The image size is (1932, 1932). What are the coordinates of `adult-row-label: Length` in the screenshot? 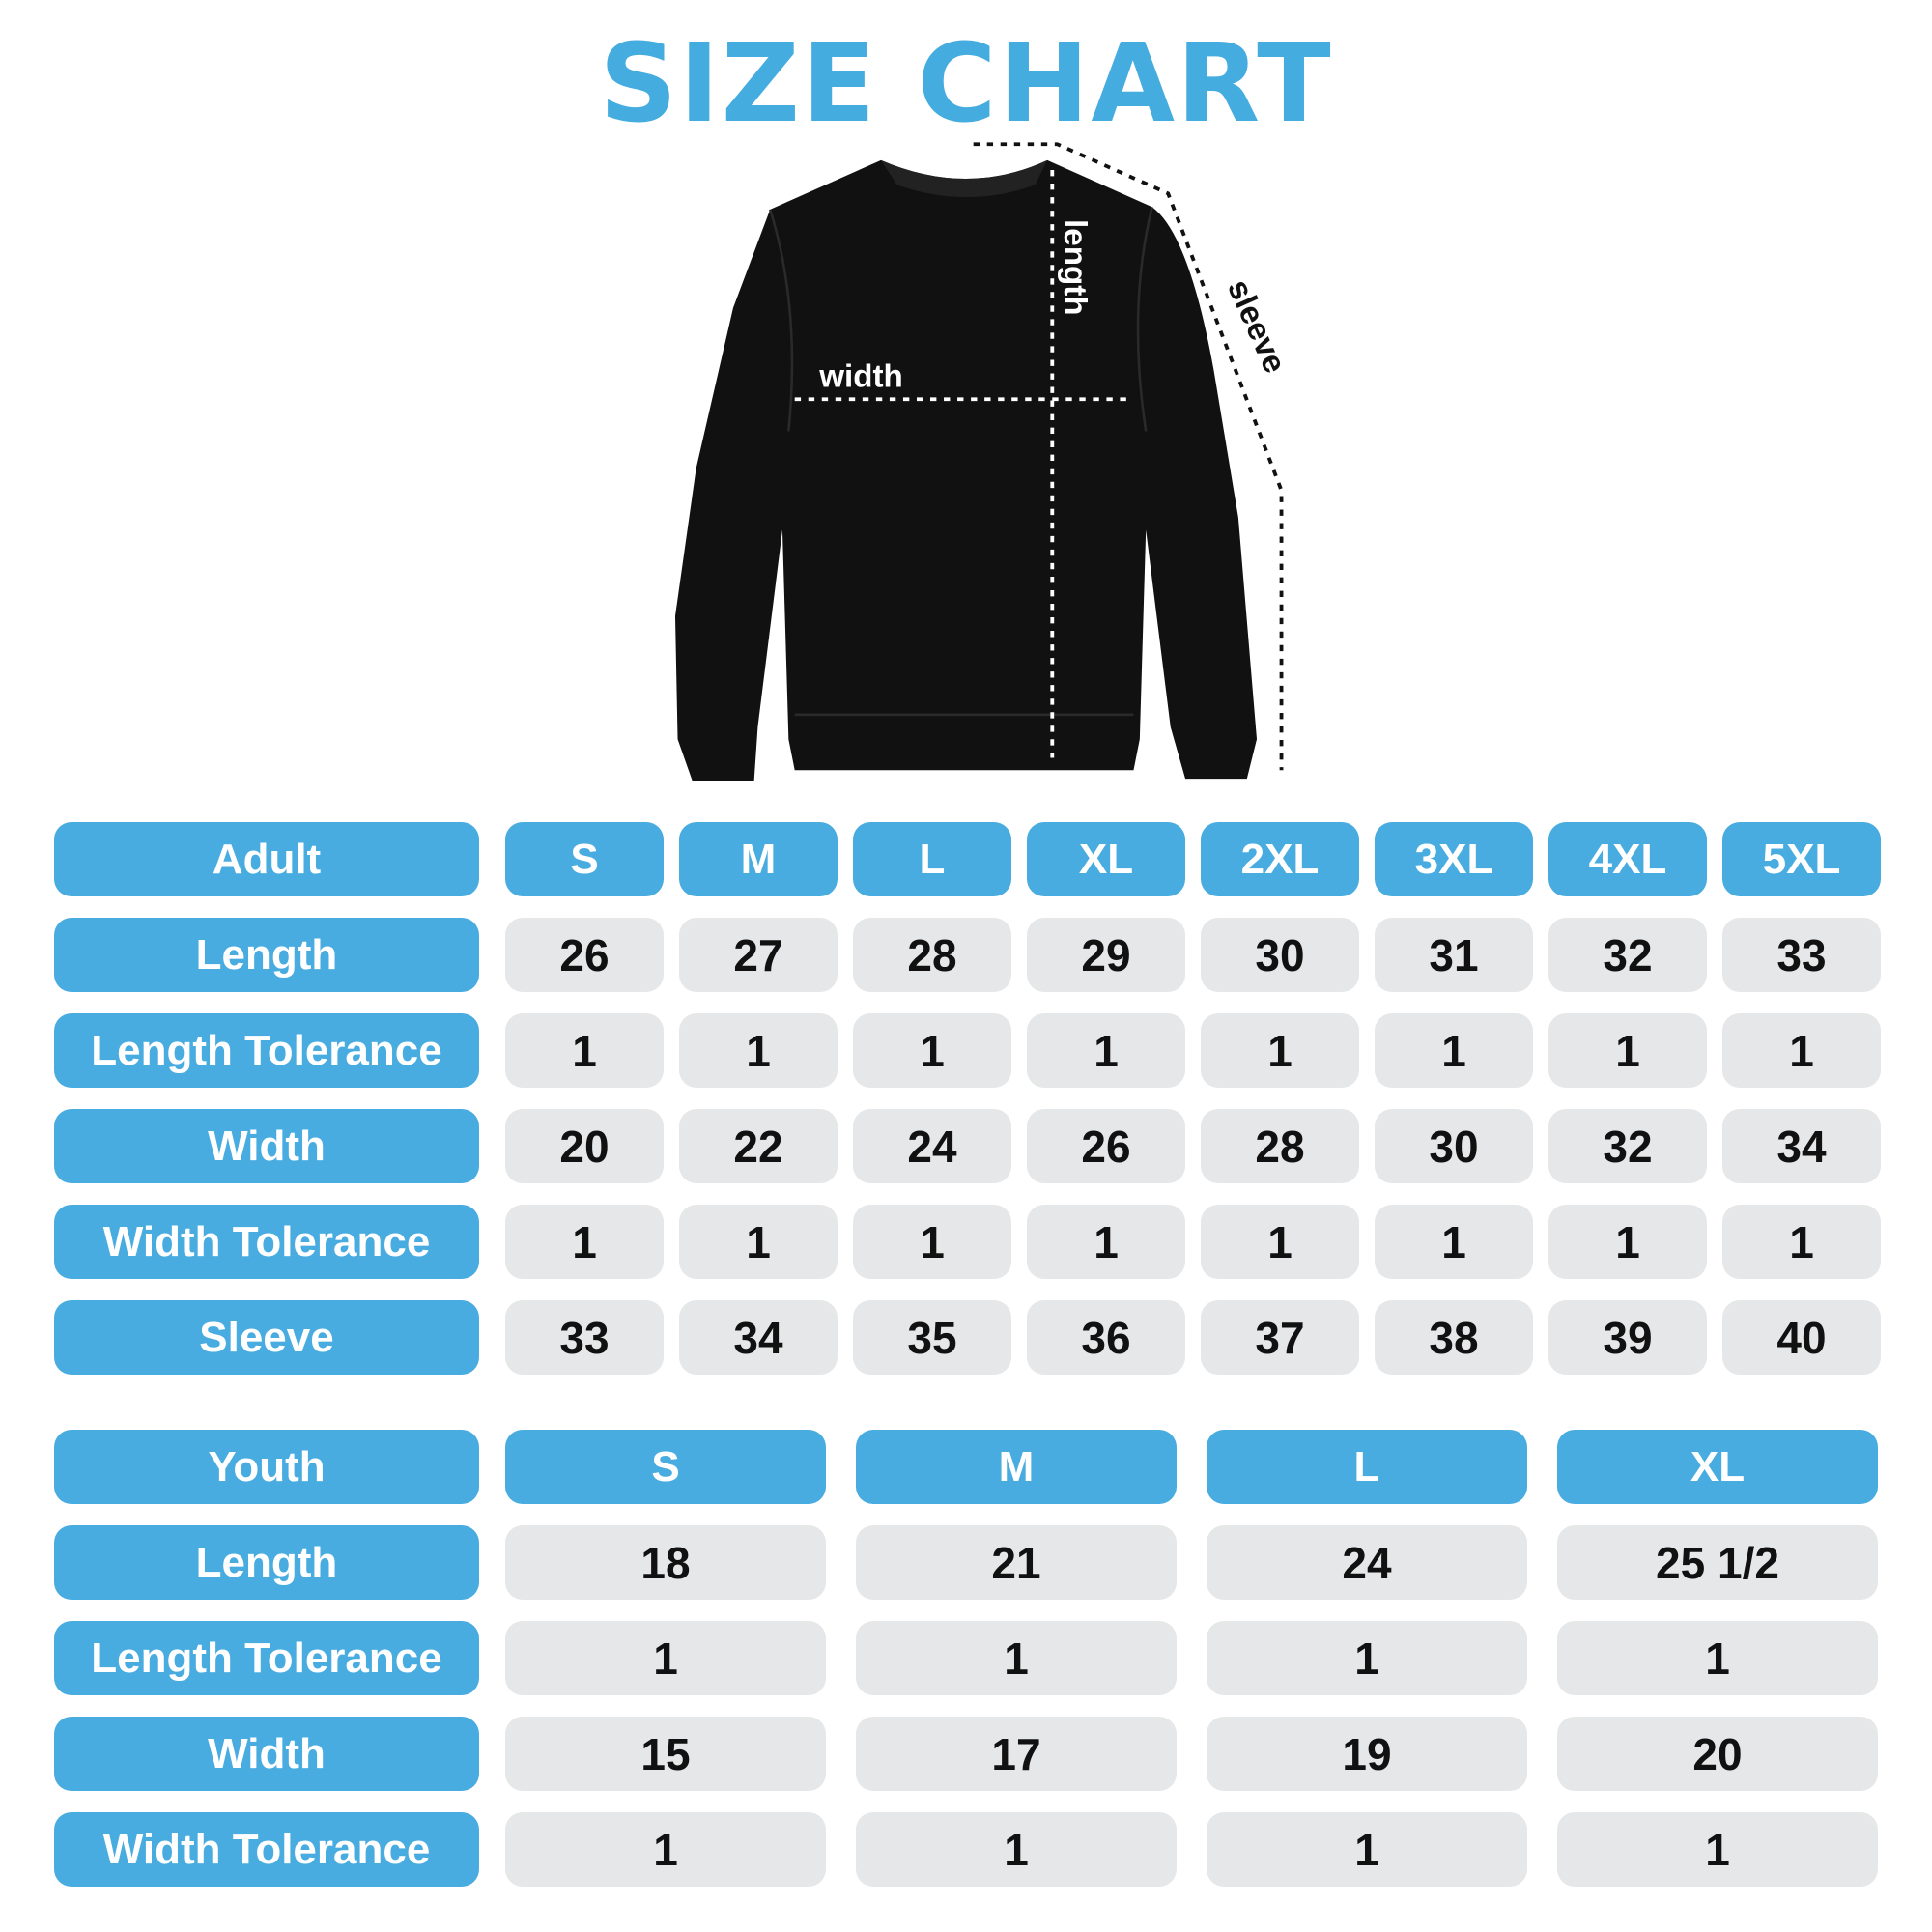 It's located at (266, 955).